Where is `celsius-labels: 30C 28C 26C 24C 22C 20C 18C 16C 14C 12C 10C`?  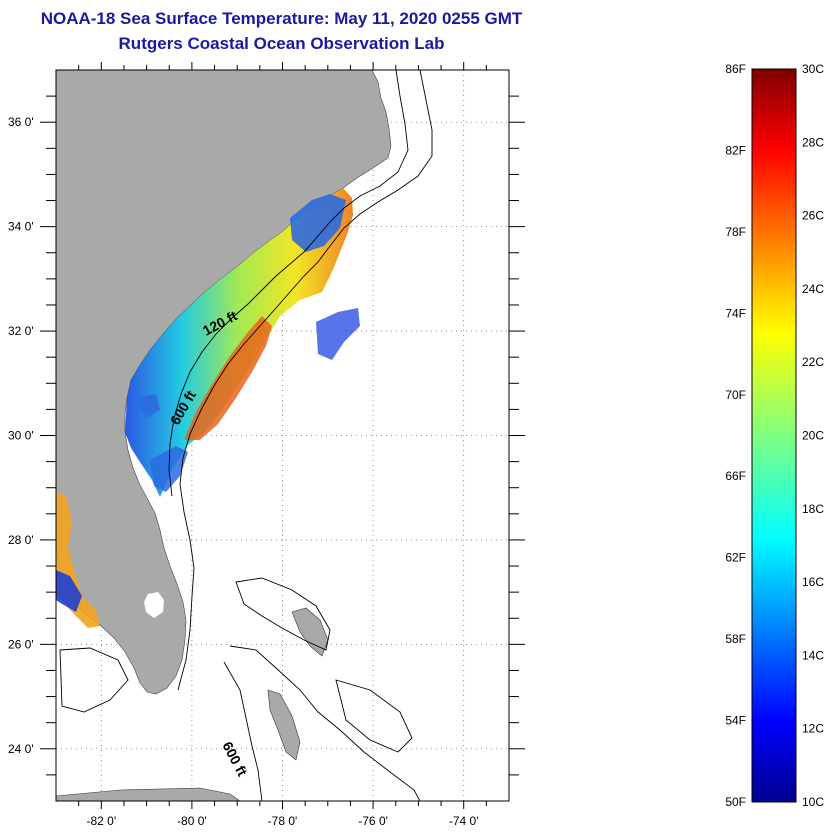
celsius-labels: 30C 28C 26C 24C 22C 20C 18C 16C 14C 12C 10C is located at coordinates (813, 435).